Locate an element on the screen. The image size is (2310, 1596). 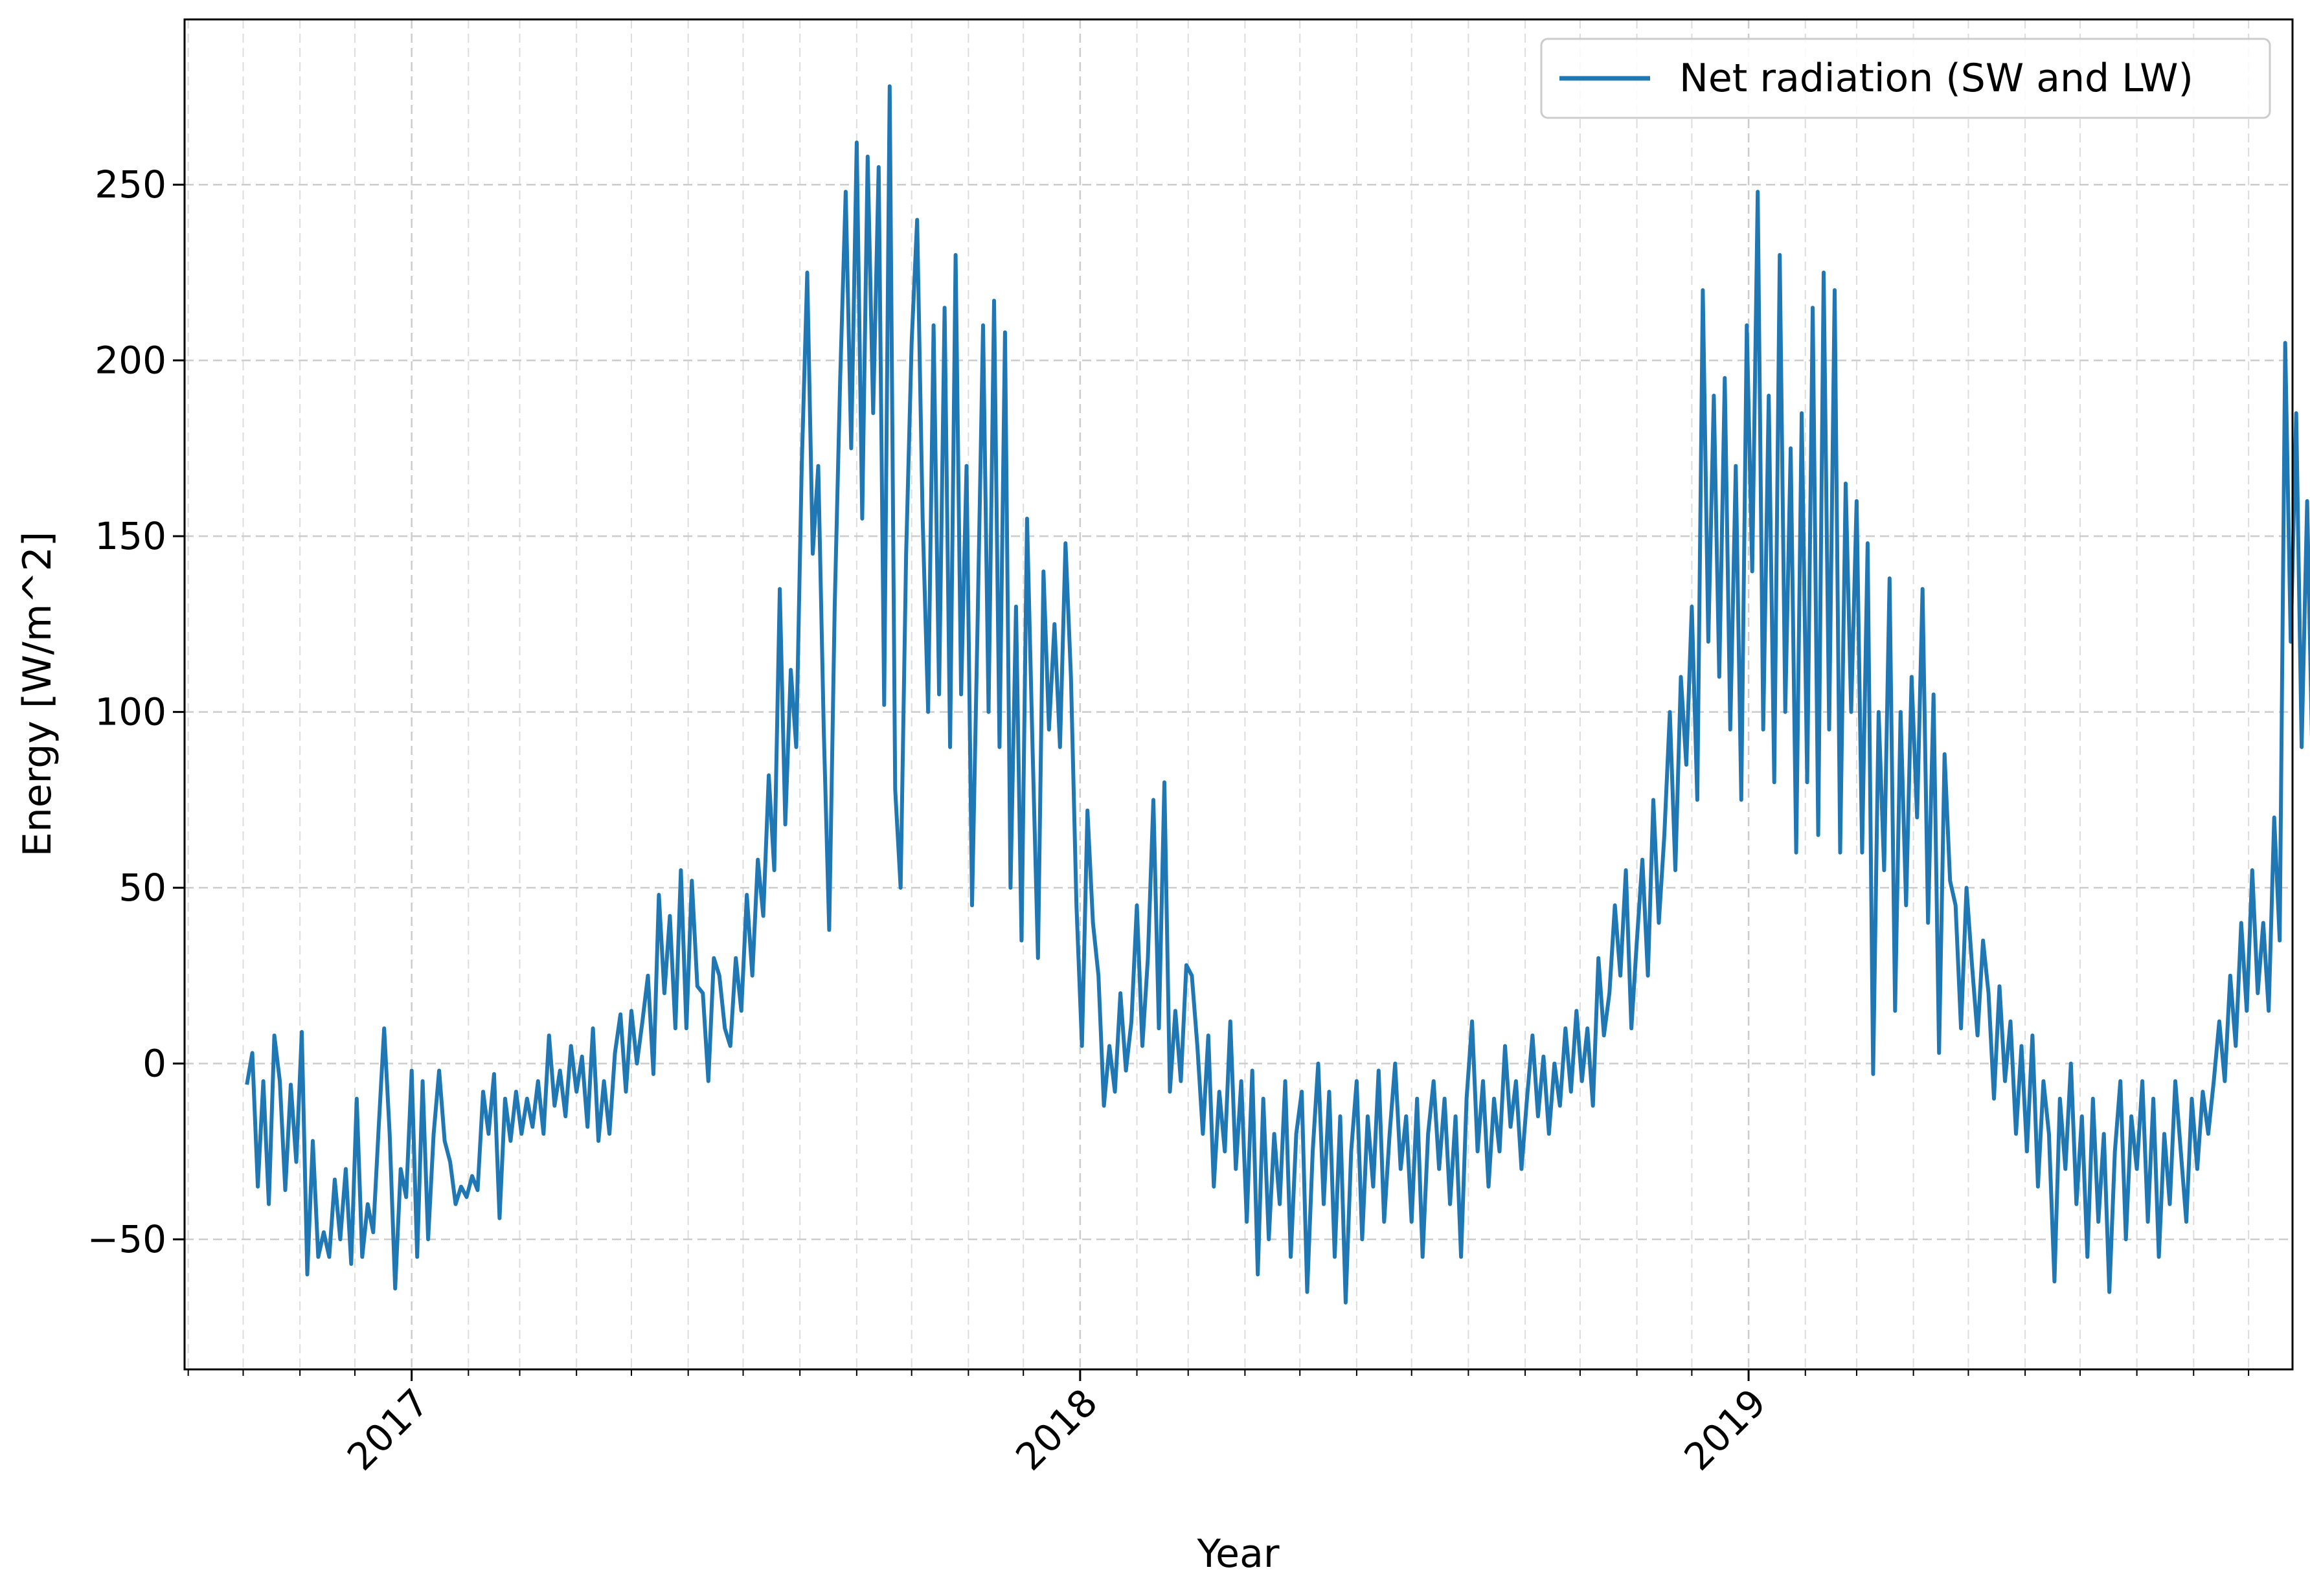
y-tick-label: 250 is located at coordinates (130, 185).